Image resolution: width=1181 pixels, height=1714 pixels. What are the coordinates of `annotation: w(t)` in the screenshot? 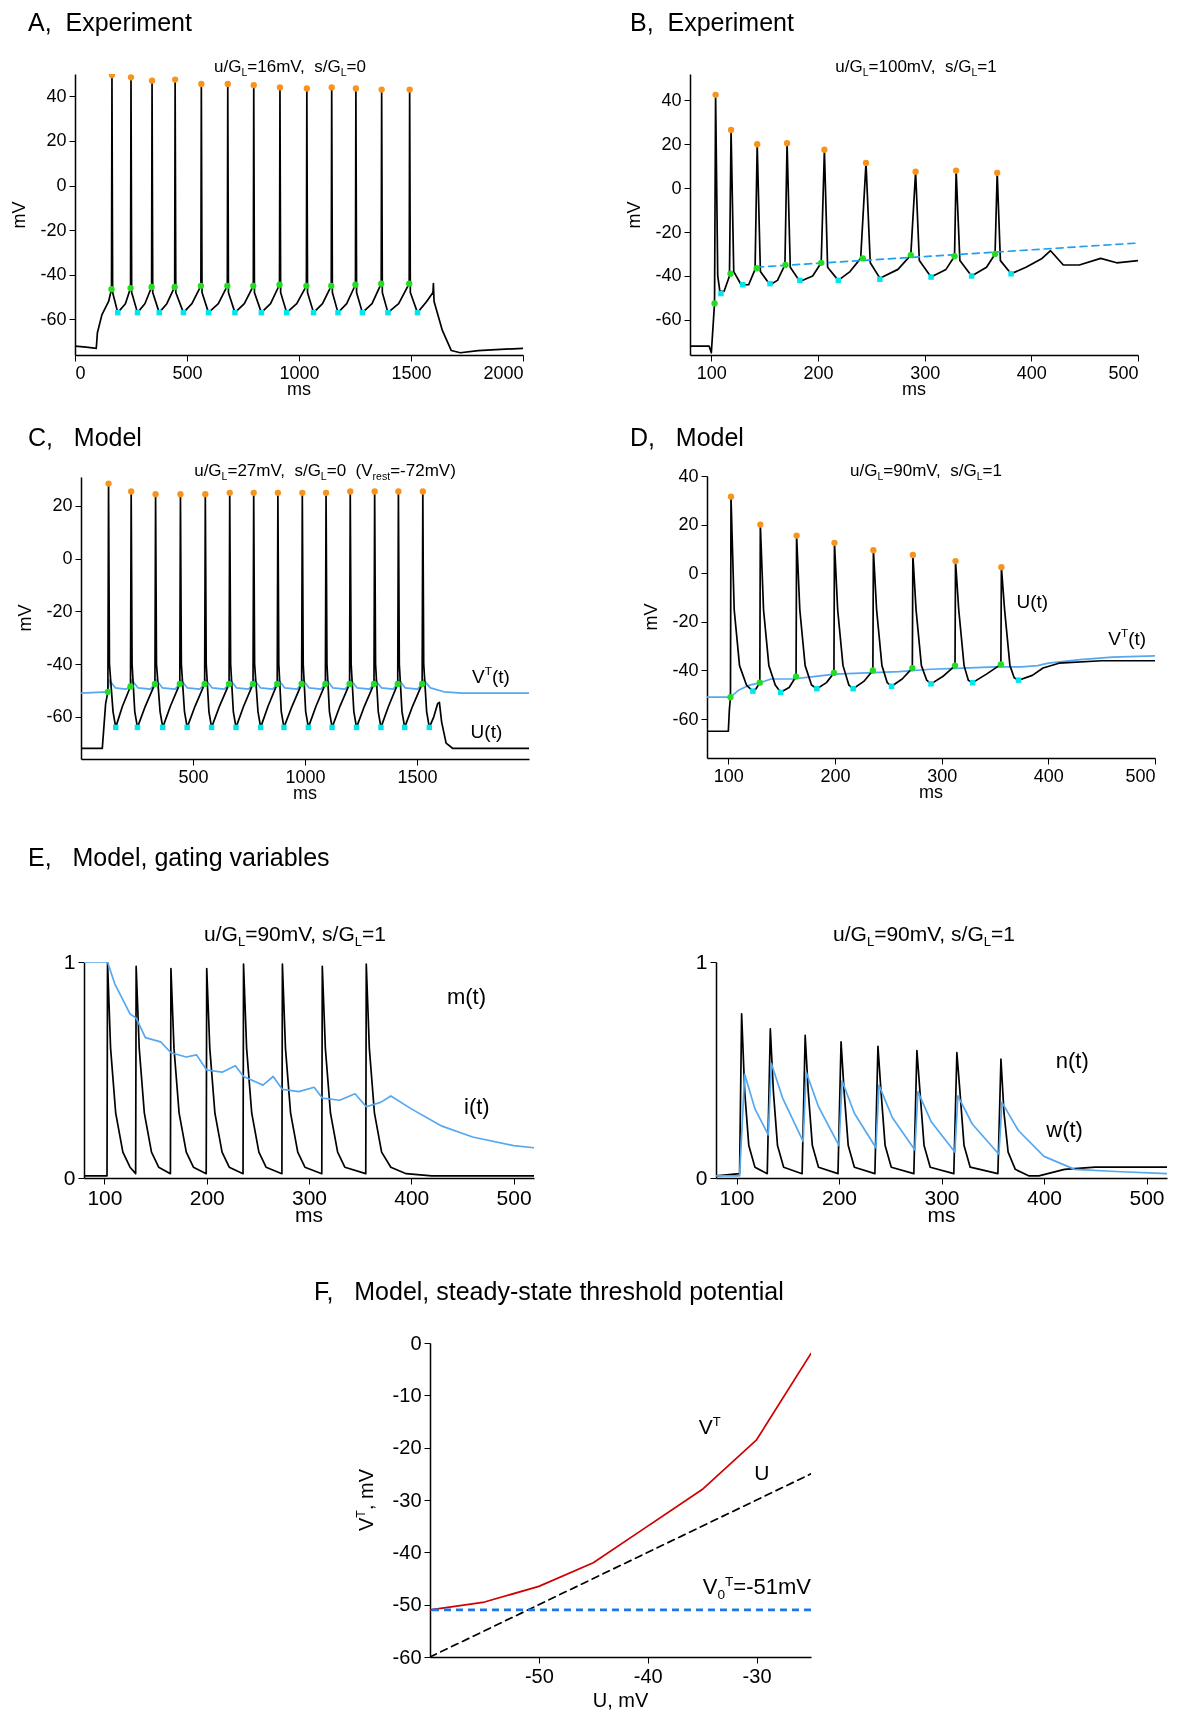 It's located at (1064, 1130).